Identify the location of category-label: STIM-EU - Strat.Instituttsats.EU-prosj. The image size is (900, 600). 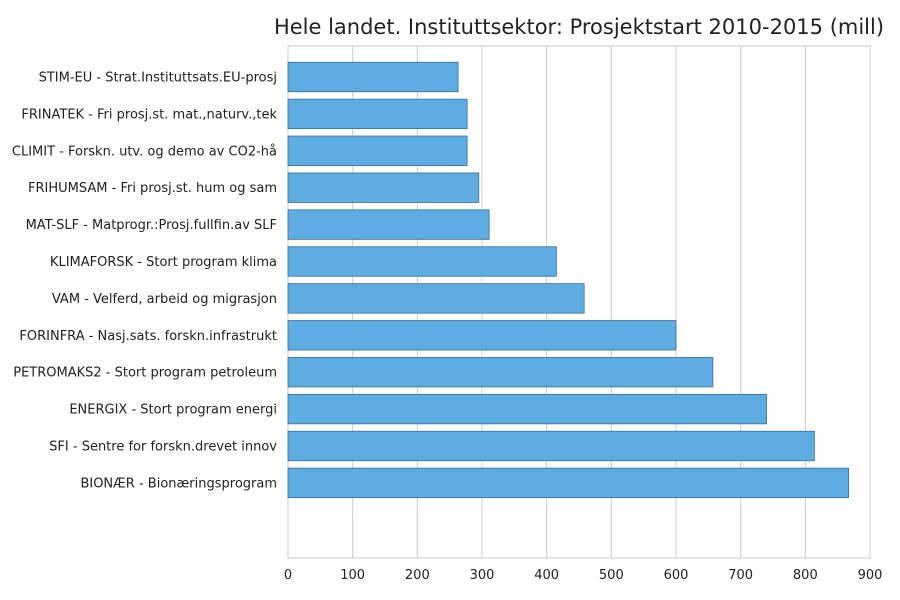
(158, 78).